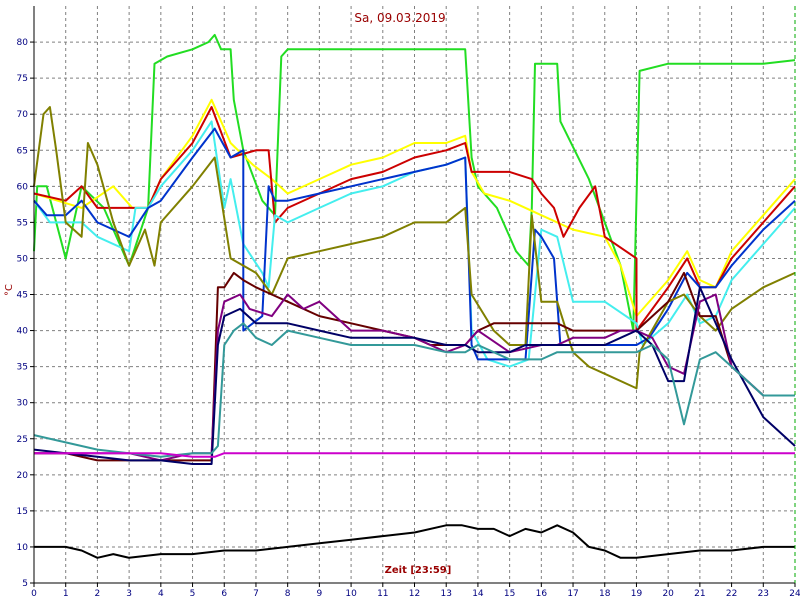 The height and width of the screenshot is (600, 800). Describe the element at coordinates (161, 594) in the screenshot. I see `x-tick-label: 4` at that location.